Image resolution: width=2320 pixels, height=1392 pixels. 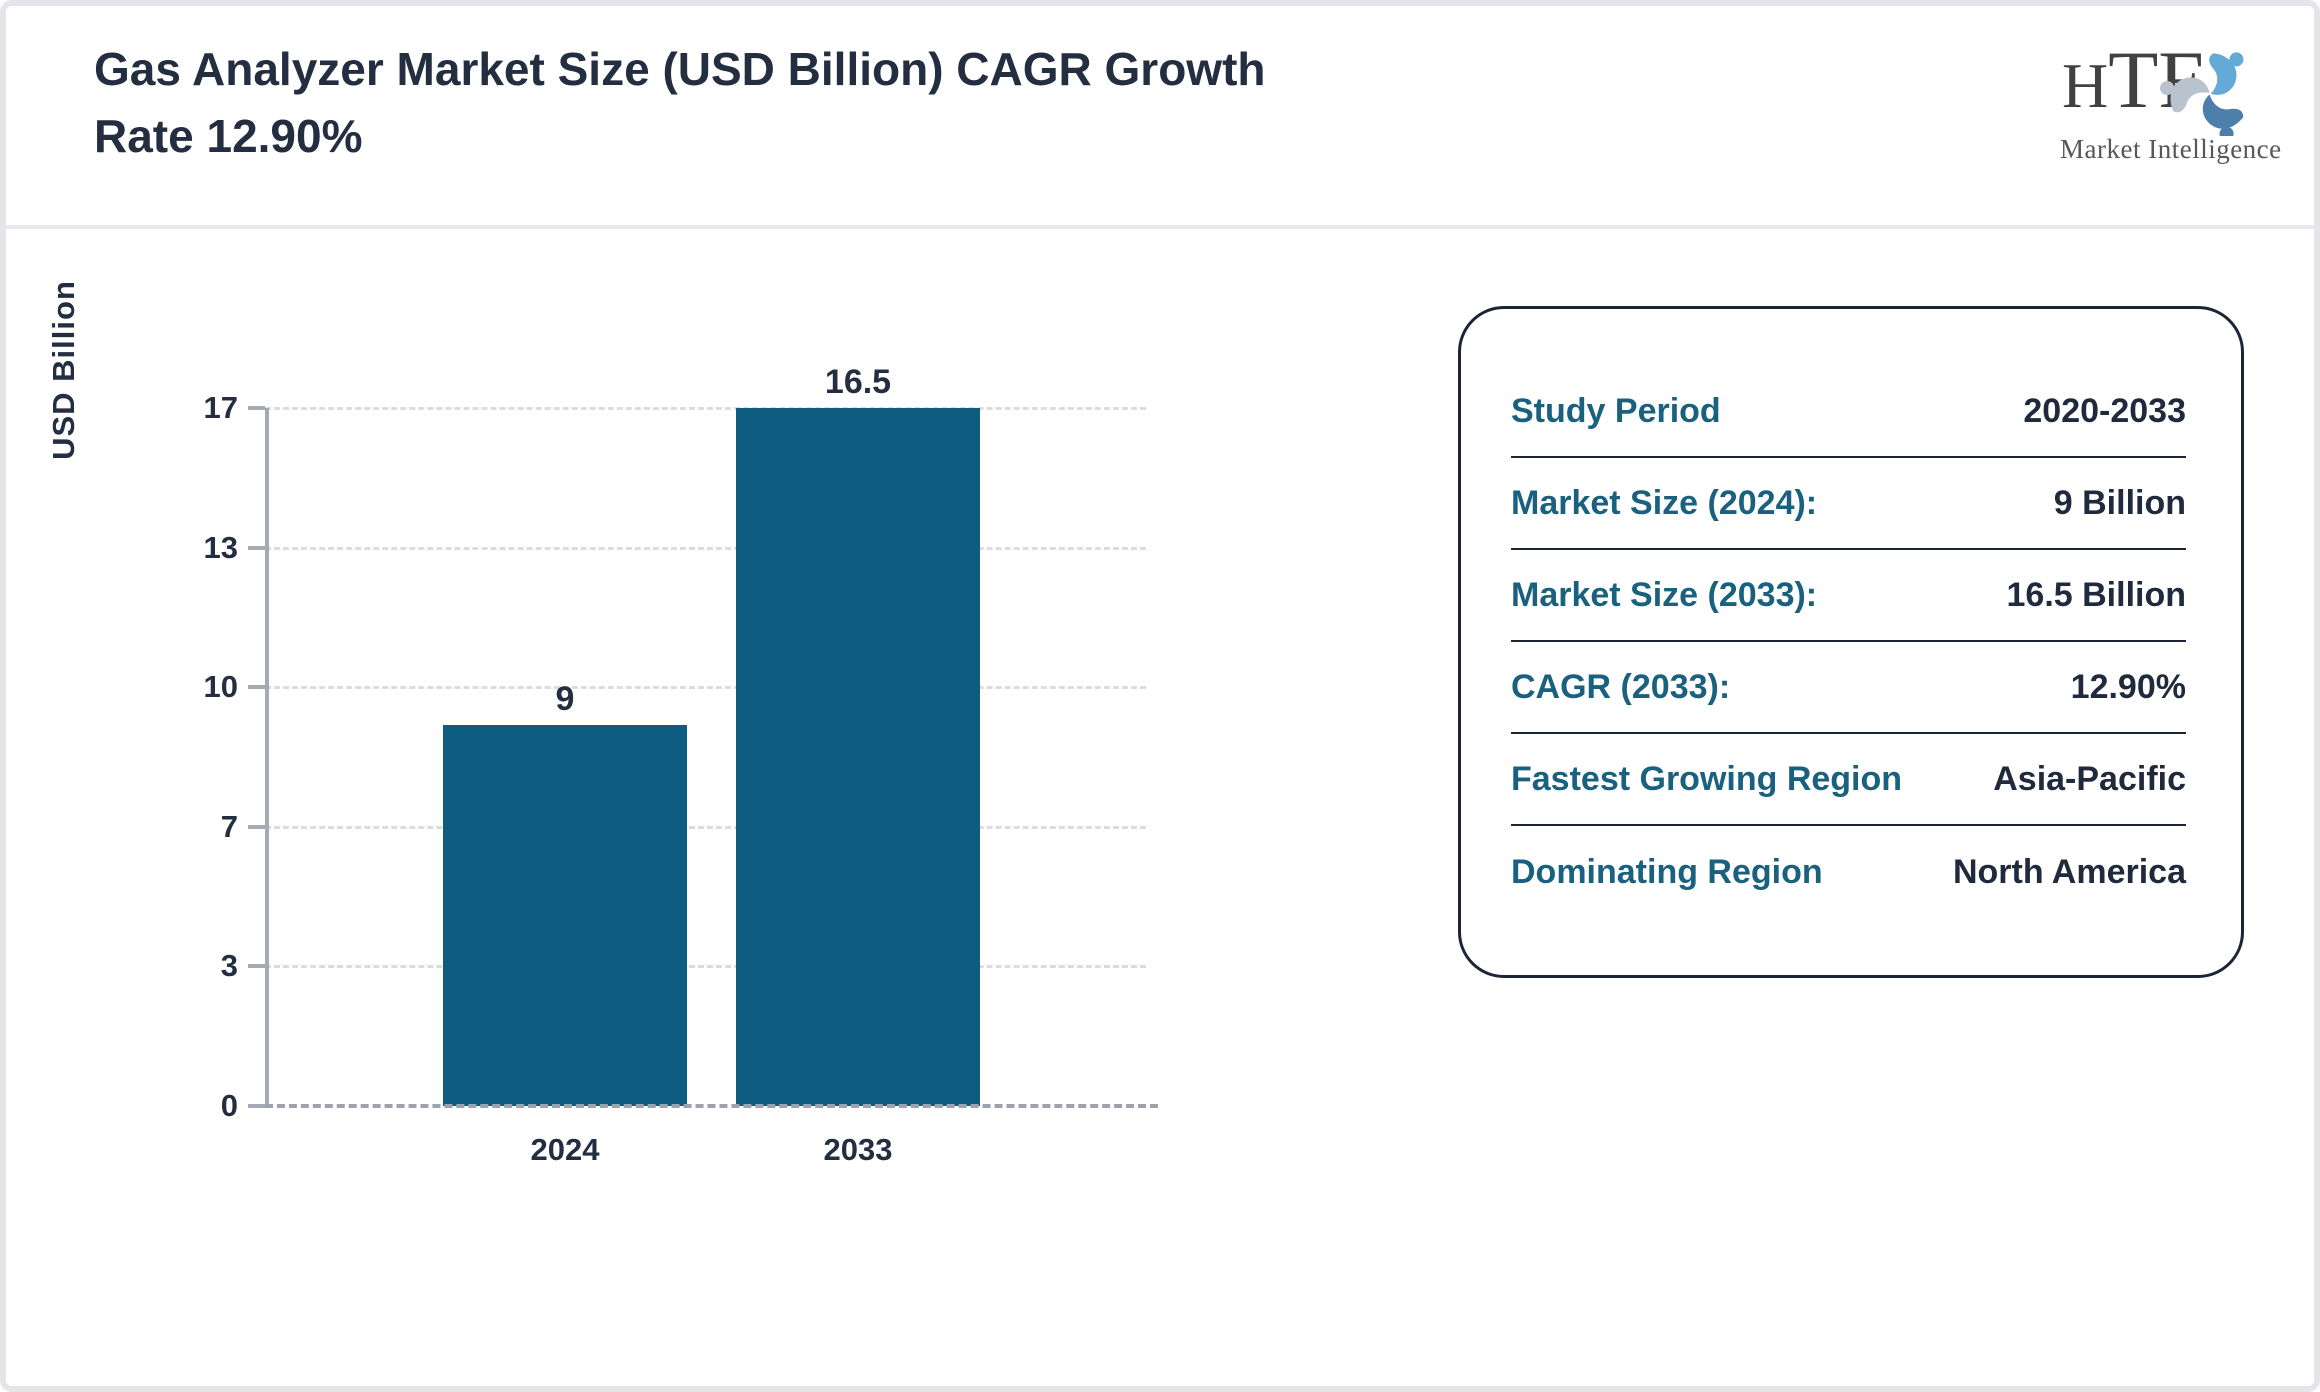 What do you see at coordinates (858, 382) in the screenshot?
I see `bar-value-label: 16.5` at bounding box center [858, 382].